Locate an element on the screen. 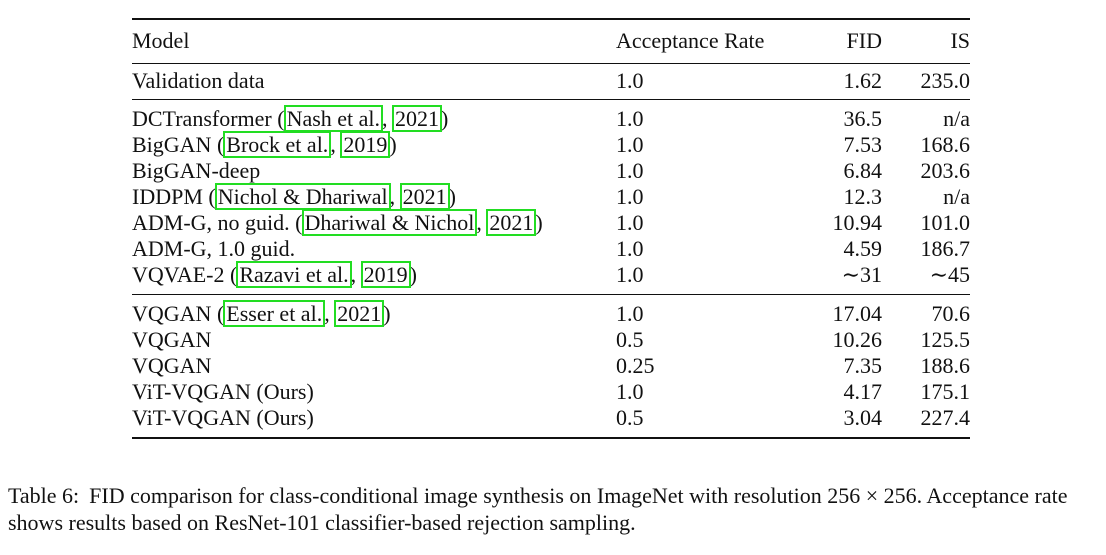  group-validation: Validation data 1.0 1.62 235.0 is located at coordinates (551, 81).